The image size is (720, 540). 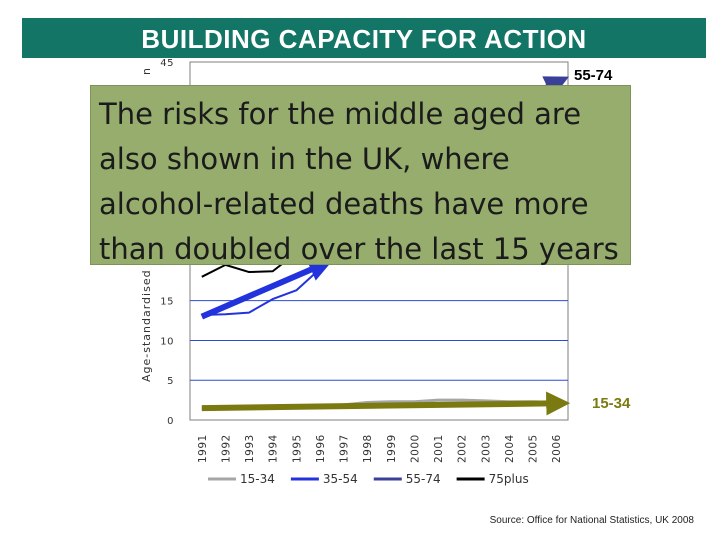 What do you see at coordinates (557, 448) in the screenshot?
I see `x-tick-label: 2006` at bounding box center [557, 448].